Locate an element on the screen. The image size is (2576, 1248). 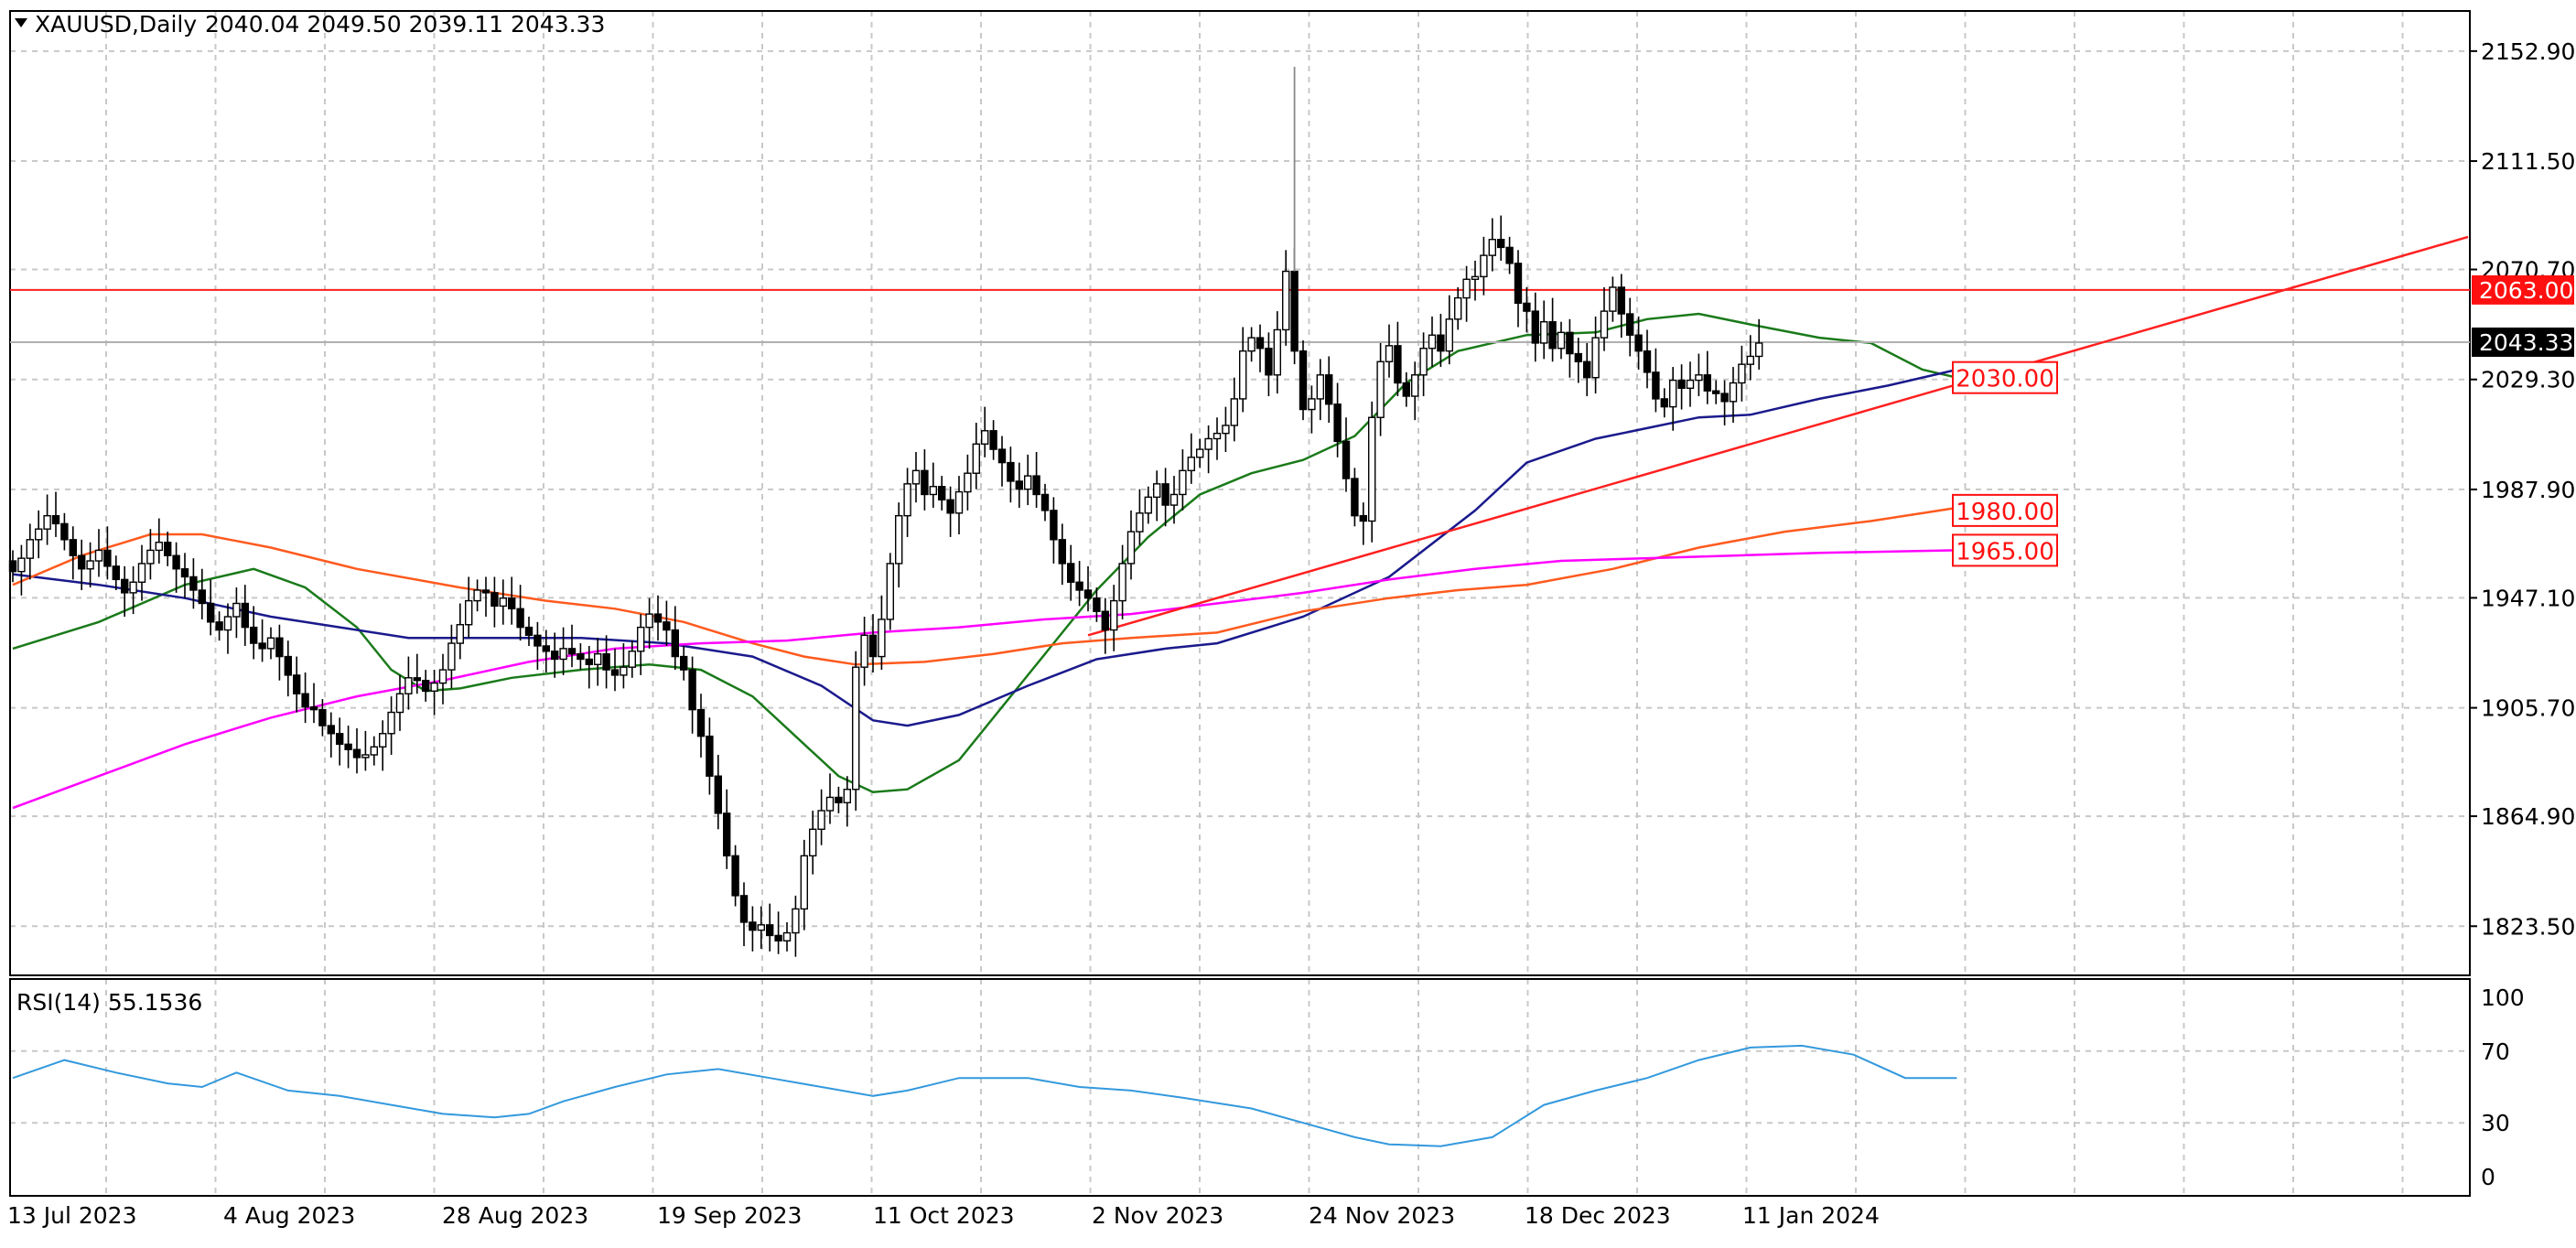
collapse-triangle-icon is located at coordinates (21, 22).